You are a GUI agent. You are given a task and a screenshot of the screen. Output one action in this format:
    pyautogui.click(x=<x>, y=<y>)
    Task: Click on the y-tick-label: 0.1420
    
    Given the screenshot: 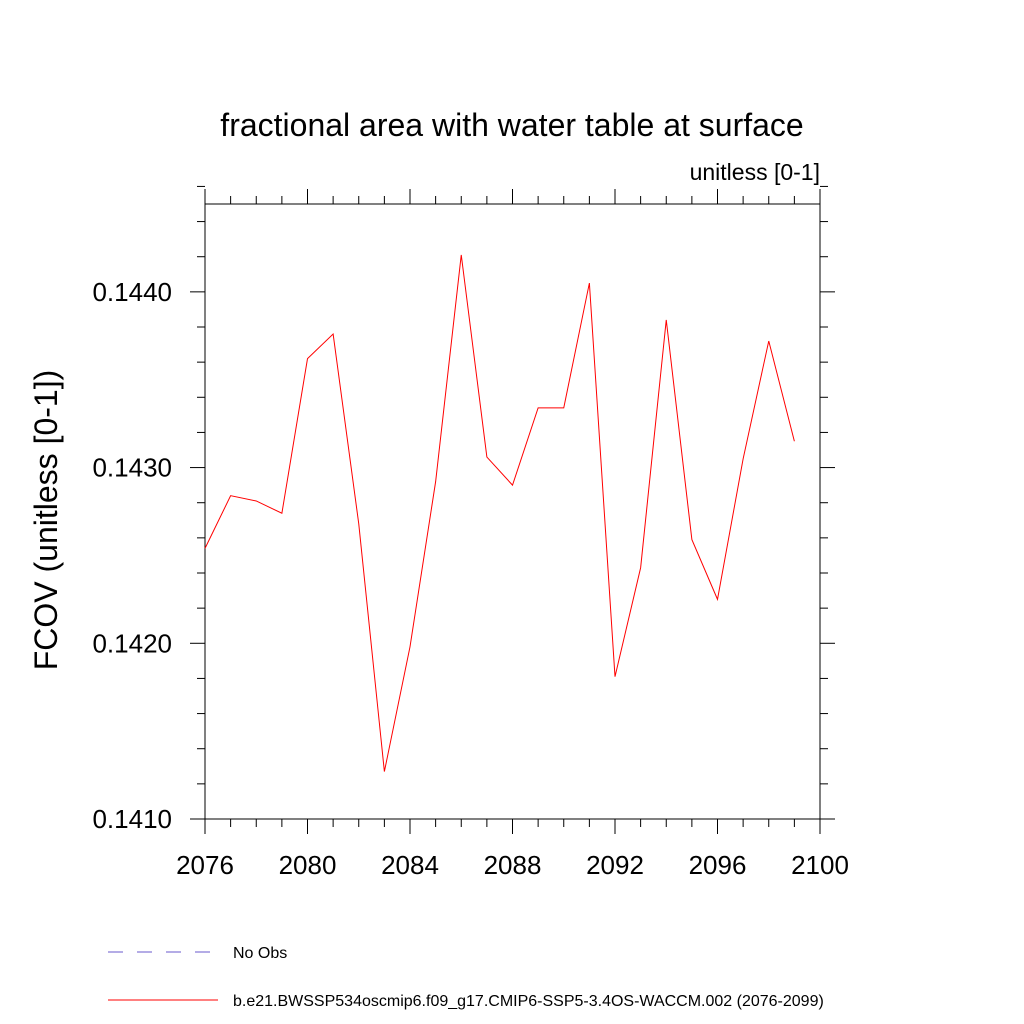 What is the action you would take?
    pyautogui.click(x=132, y=643)
    